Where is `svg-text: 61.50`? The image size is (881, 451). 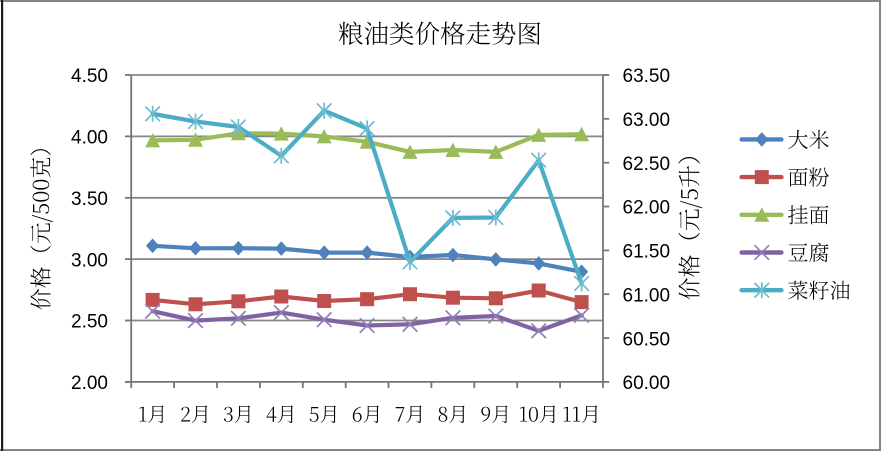 svg-text: 61.50 is located at coordinates (647, 252).